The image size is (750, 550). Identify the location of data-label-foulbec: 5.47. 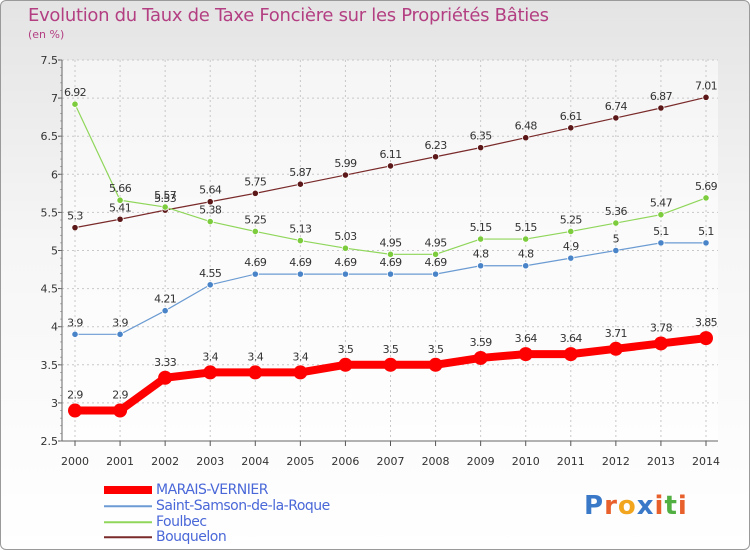
(661, 203).